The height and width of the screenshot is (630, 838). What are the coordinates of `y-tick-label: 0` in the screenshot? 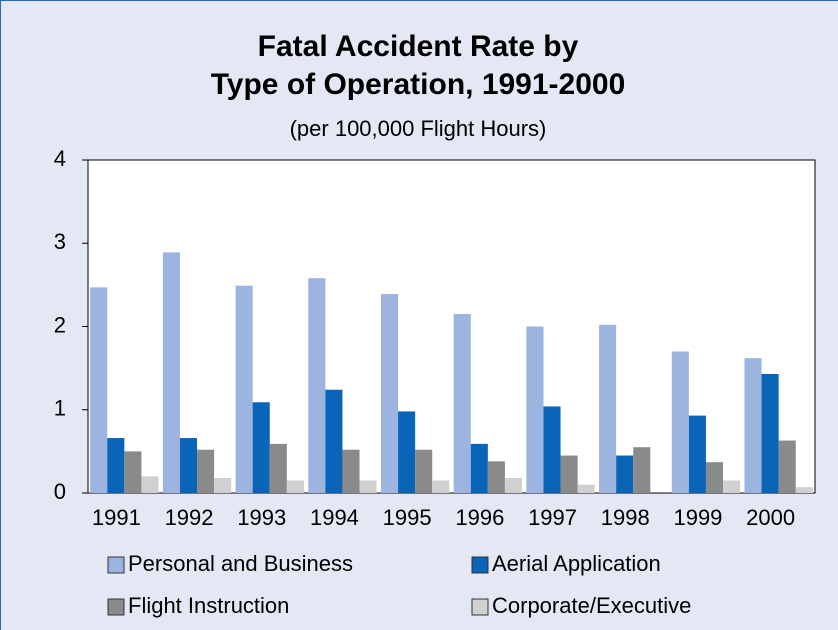 It's located at (60, 491).